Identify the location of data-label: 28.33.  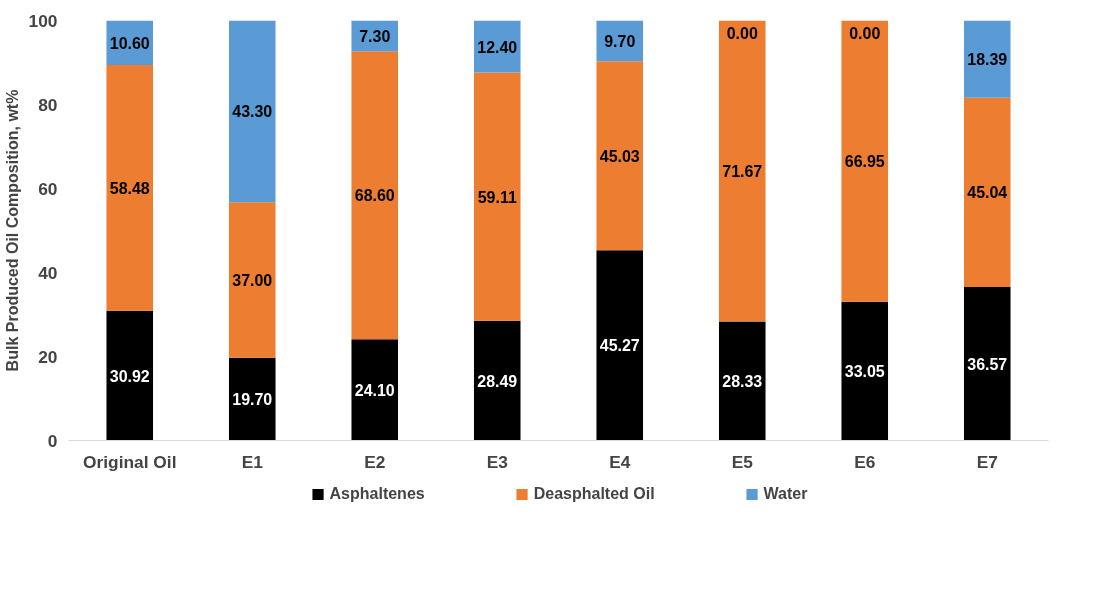
(742, 382).